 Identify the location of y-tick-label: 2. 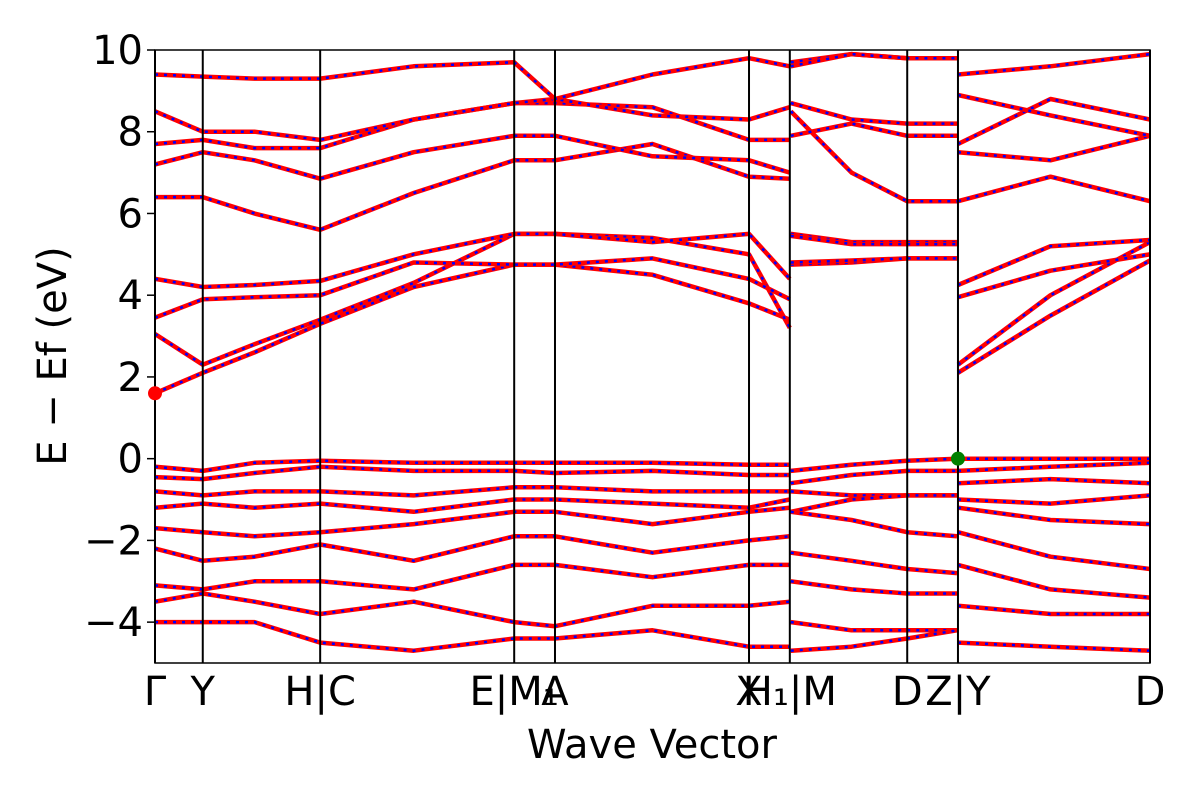
(130, 378).